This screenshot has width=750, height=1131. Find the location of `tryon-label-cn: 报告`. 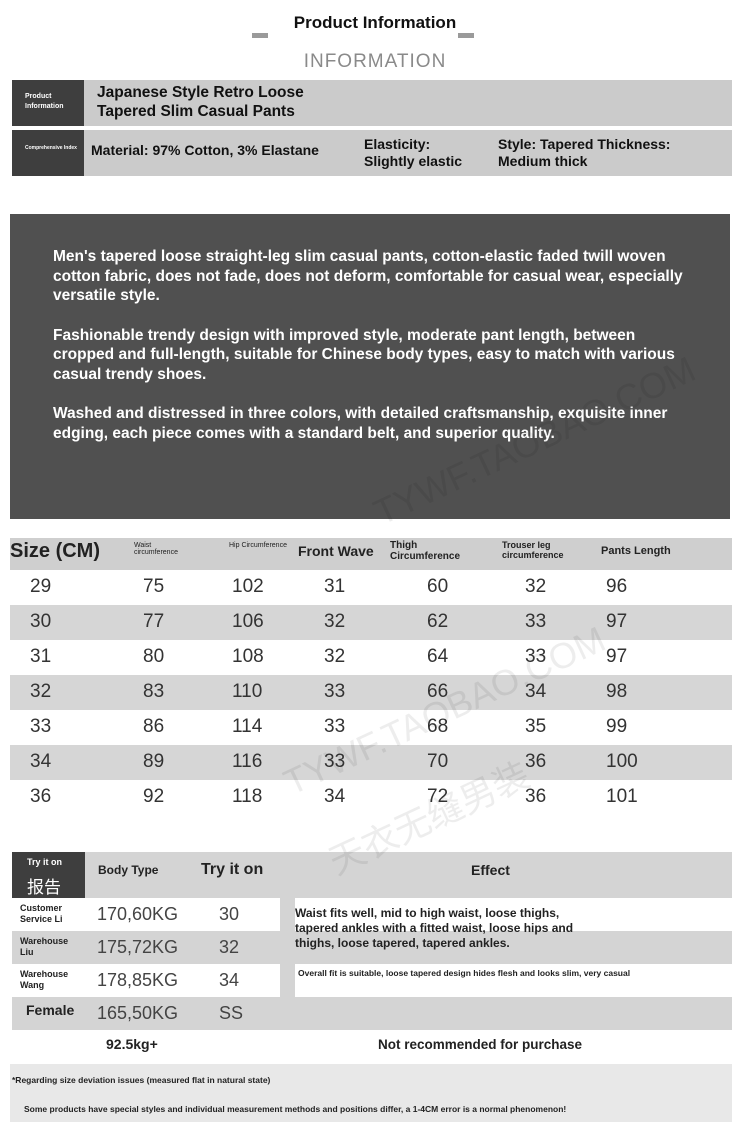

tryon-label-cn: 报告 is located at coordinates (44, 887).